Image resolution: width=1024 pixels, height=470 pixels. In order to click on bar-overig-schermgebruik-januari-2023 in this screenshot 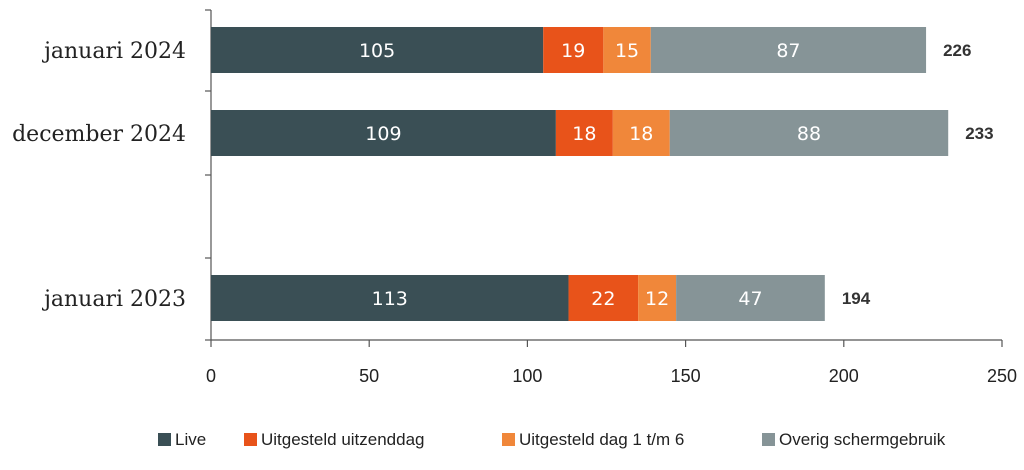, I will do `click(750, 298)`.